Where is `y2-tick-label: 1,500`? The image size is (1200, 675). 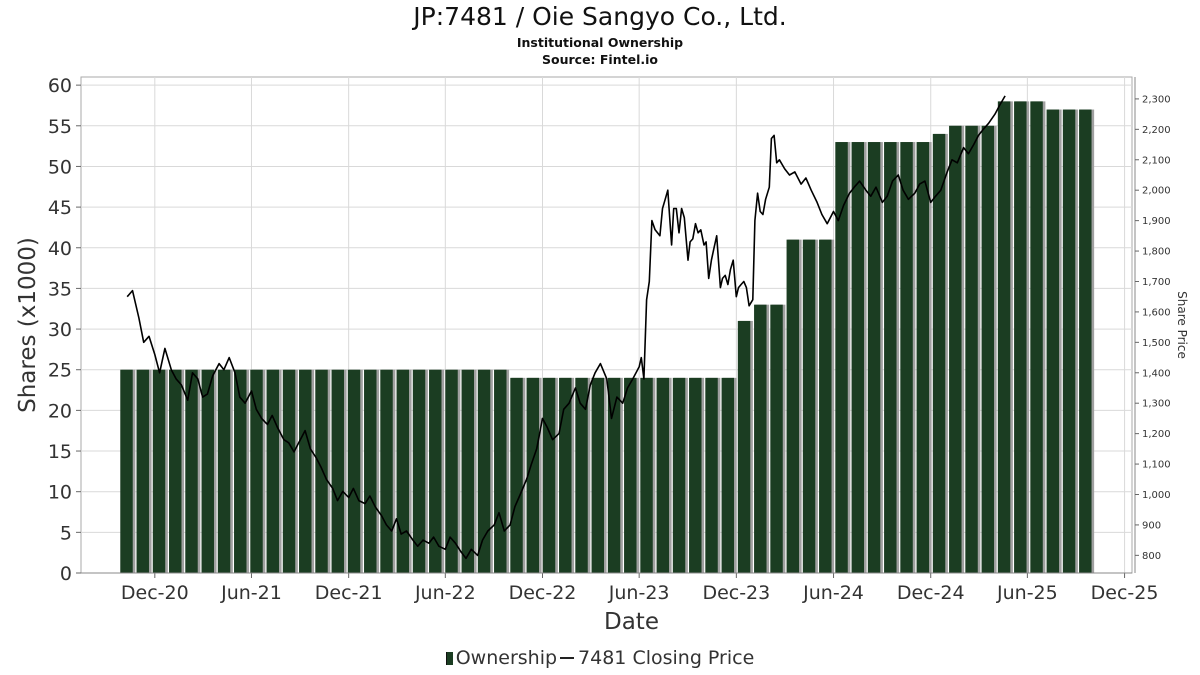
y2-tick-label: 1,500 is located at coordinates (1156, 343).